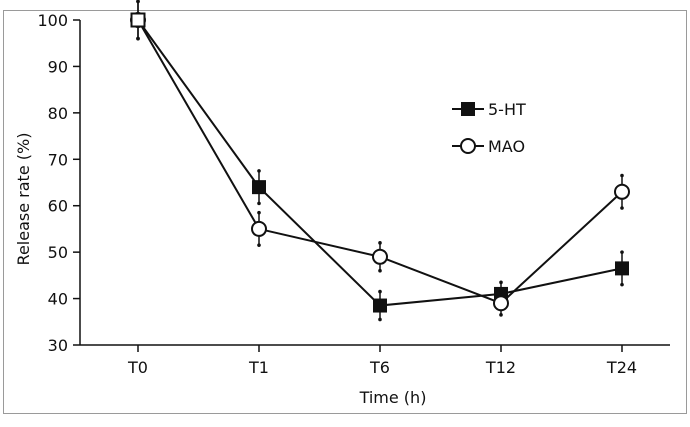  What do you see at coordinates (58, 206) in the screenshot?
I see `y-tick-label: 60` at bounding box center [58, 206].